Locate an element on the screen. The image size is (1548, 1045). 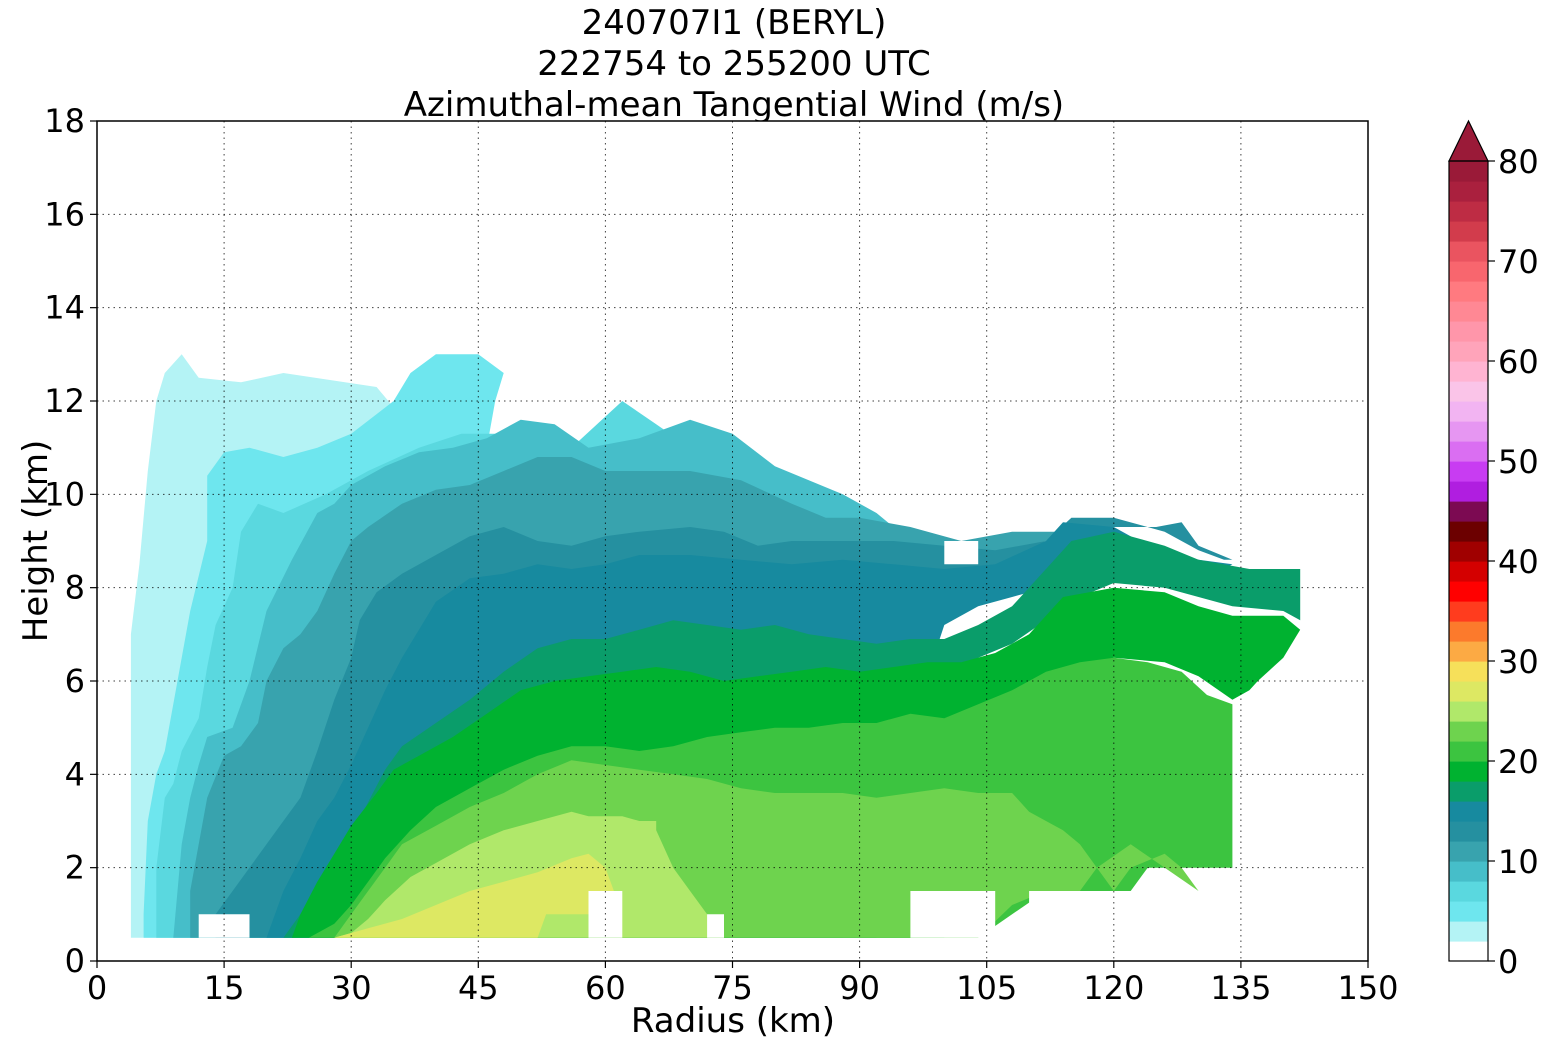
x-axis-label: Radius (km) is located at coordinates (733, 1021).